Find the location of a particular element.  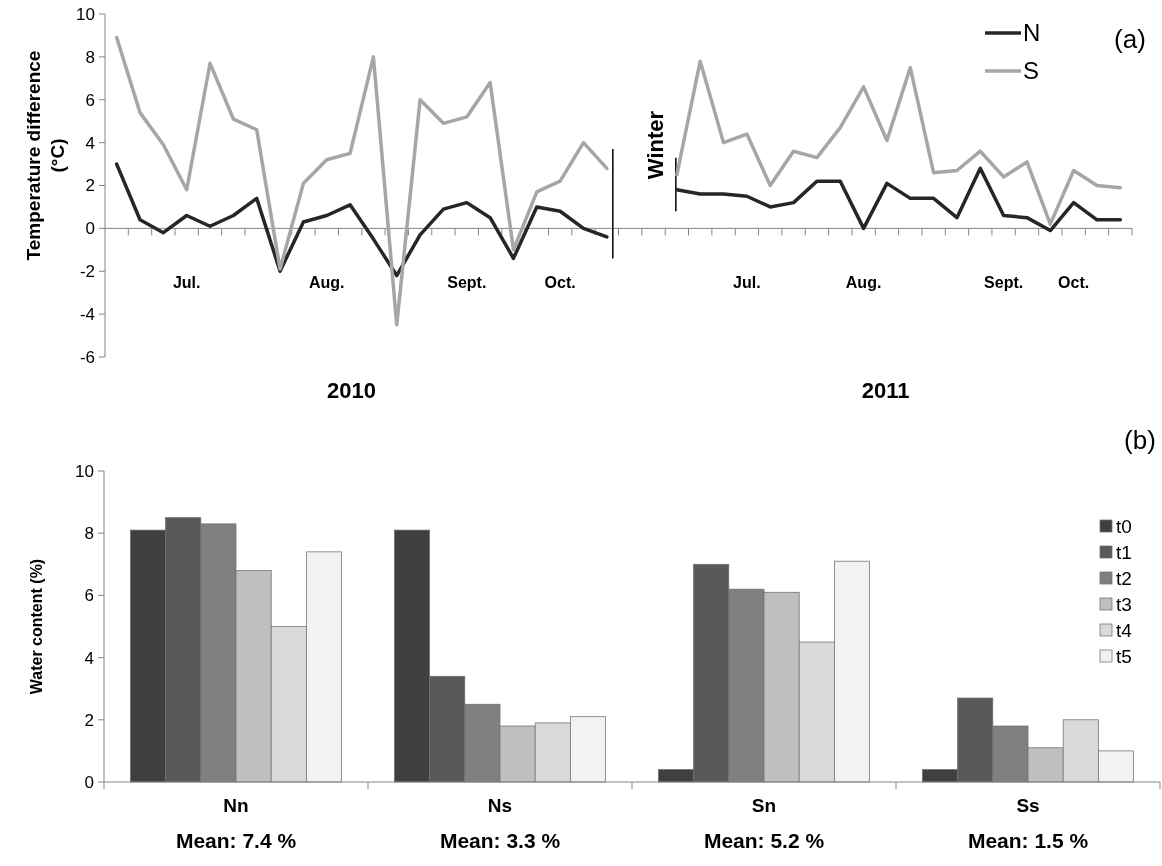

text: Mean: 1.5 % is located at coordinates (1028, 840).